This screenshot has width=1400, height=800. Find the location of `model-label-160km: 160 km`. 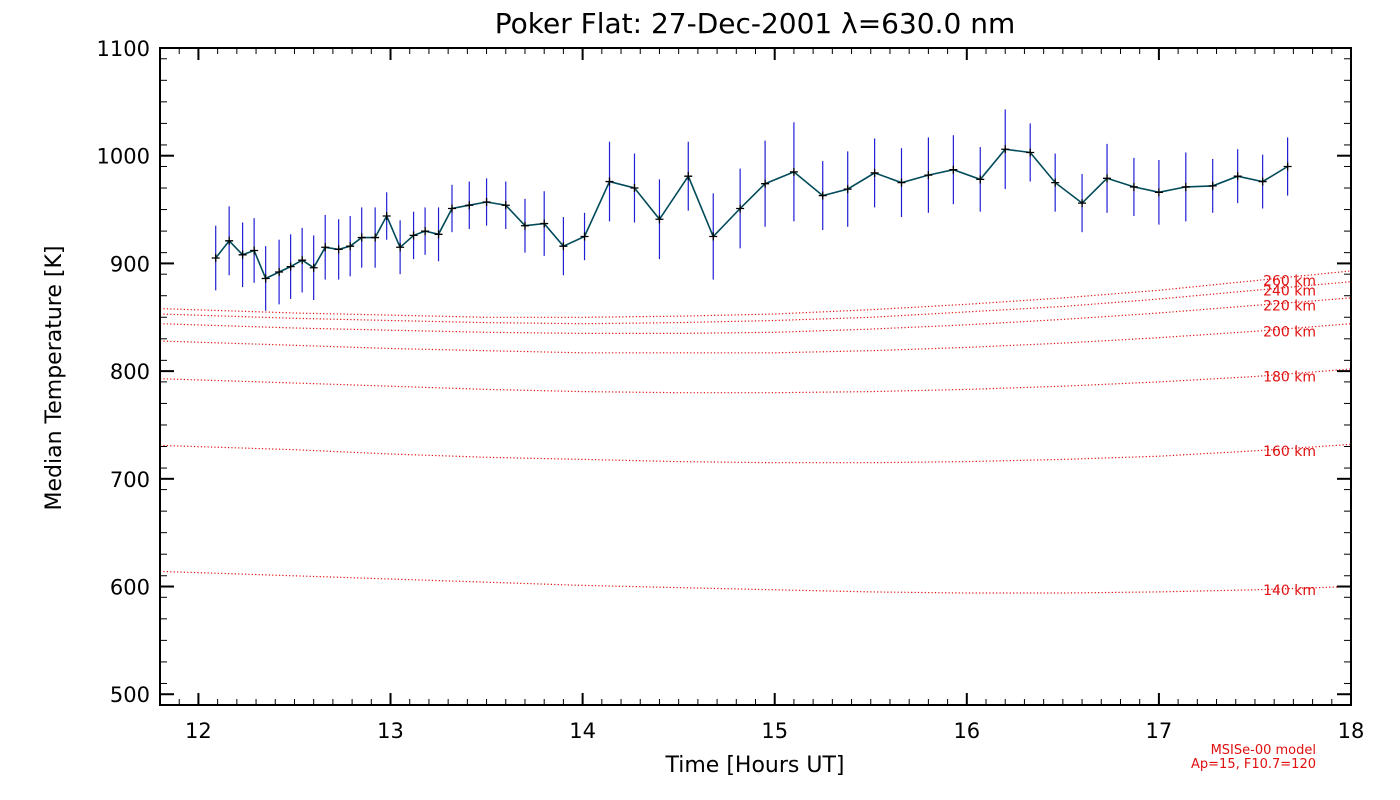

model-label-160km: 160 km is located at coordinates (1289, 452).